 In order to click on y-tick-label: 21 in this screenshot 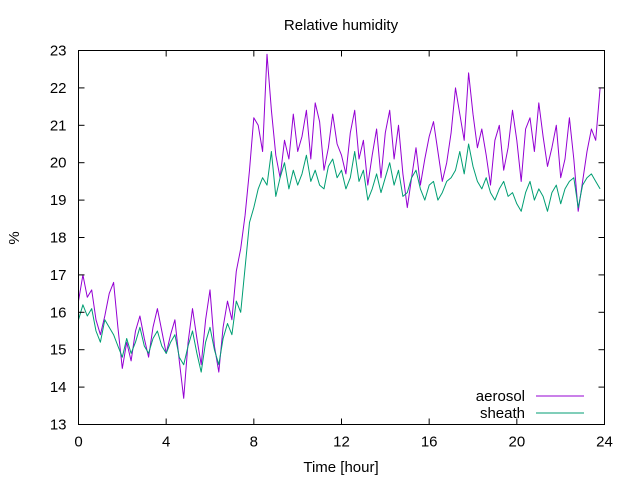, I will do `click(58, 125)`.